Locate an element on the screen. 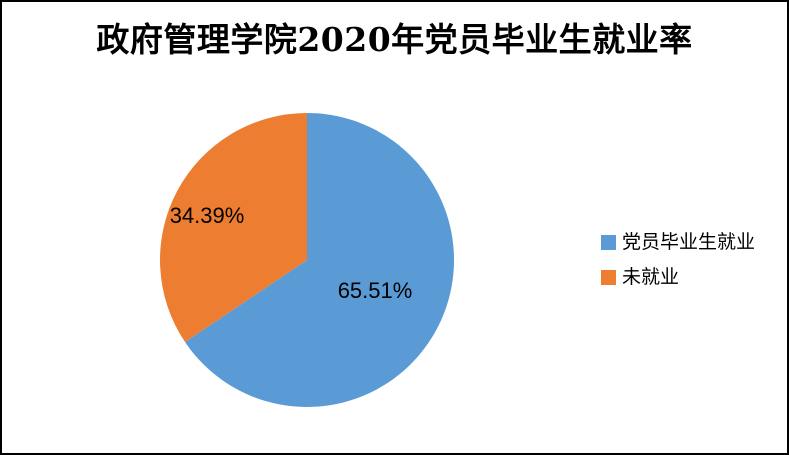 The height and width of the screenshot is (455, 789). legend-swatch-employed-icon is located at coordinates (608, 242).